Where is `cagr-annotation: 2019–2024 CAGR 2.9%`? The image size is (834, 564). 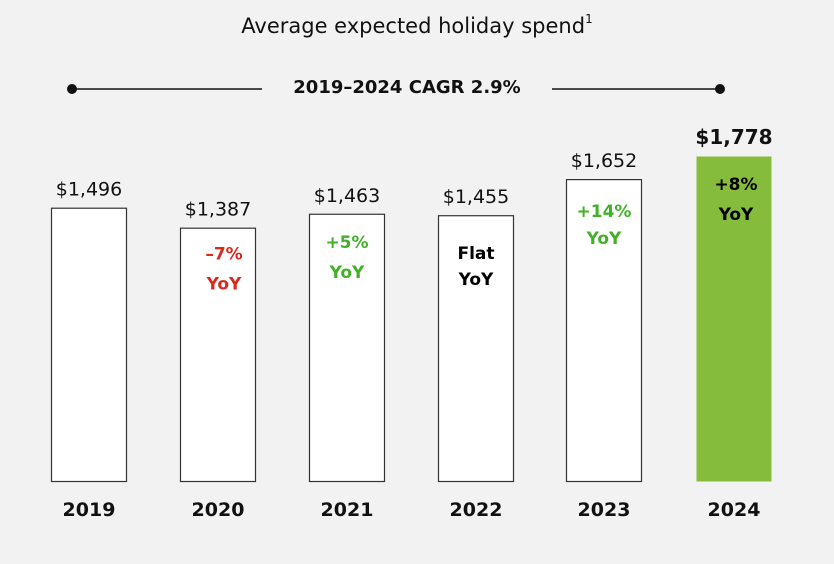
cagr-annotation: 2019–2024 CAGR 2.9% is located at coordinates (407, 87).